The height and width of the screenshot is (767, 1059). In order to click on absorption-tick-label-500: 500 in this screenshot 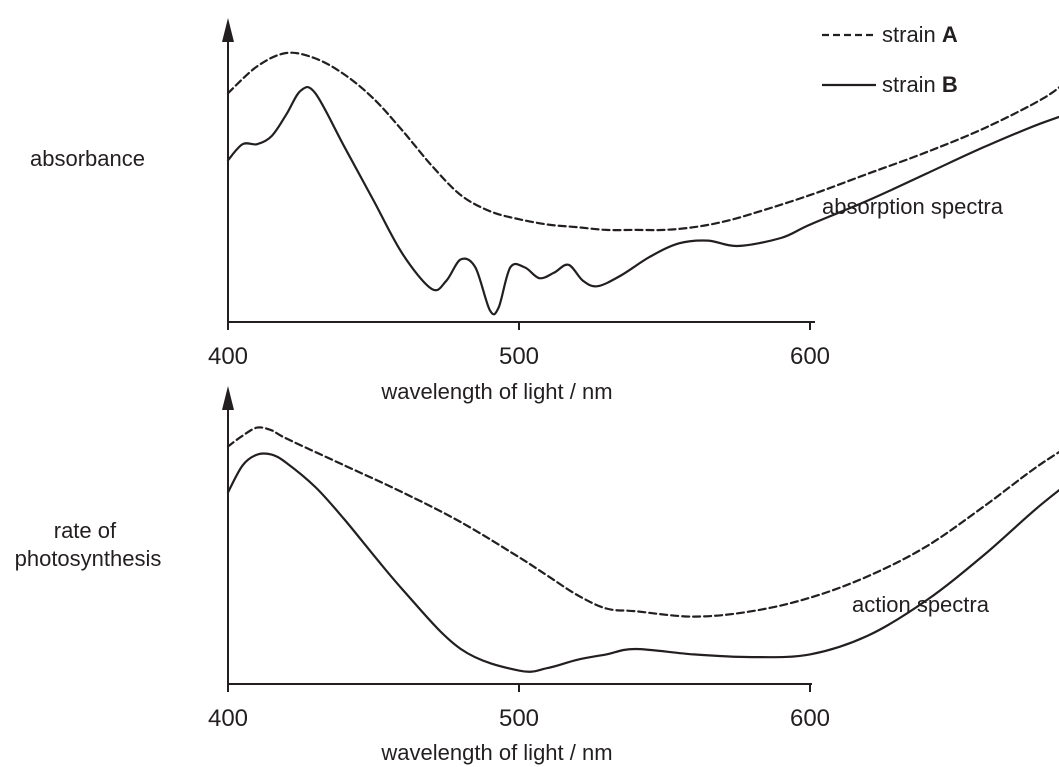, I will do `click(519, 356)`.